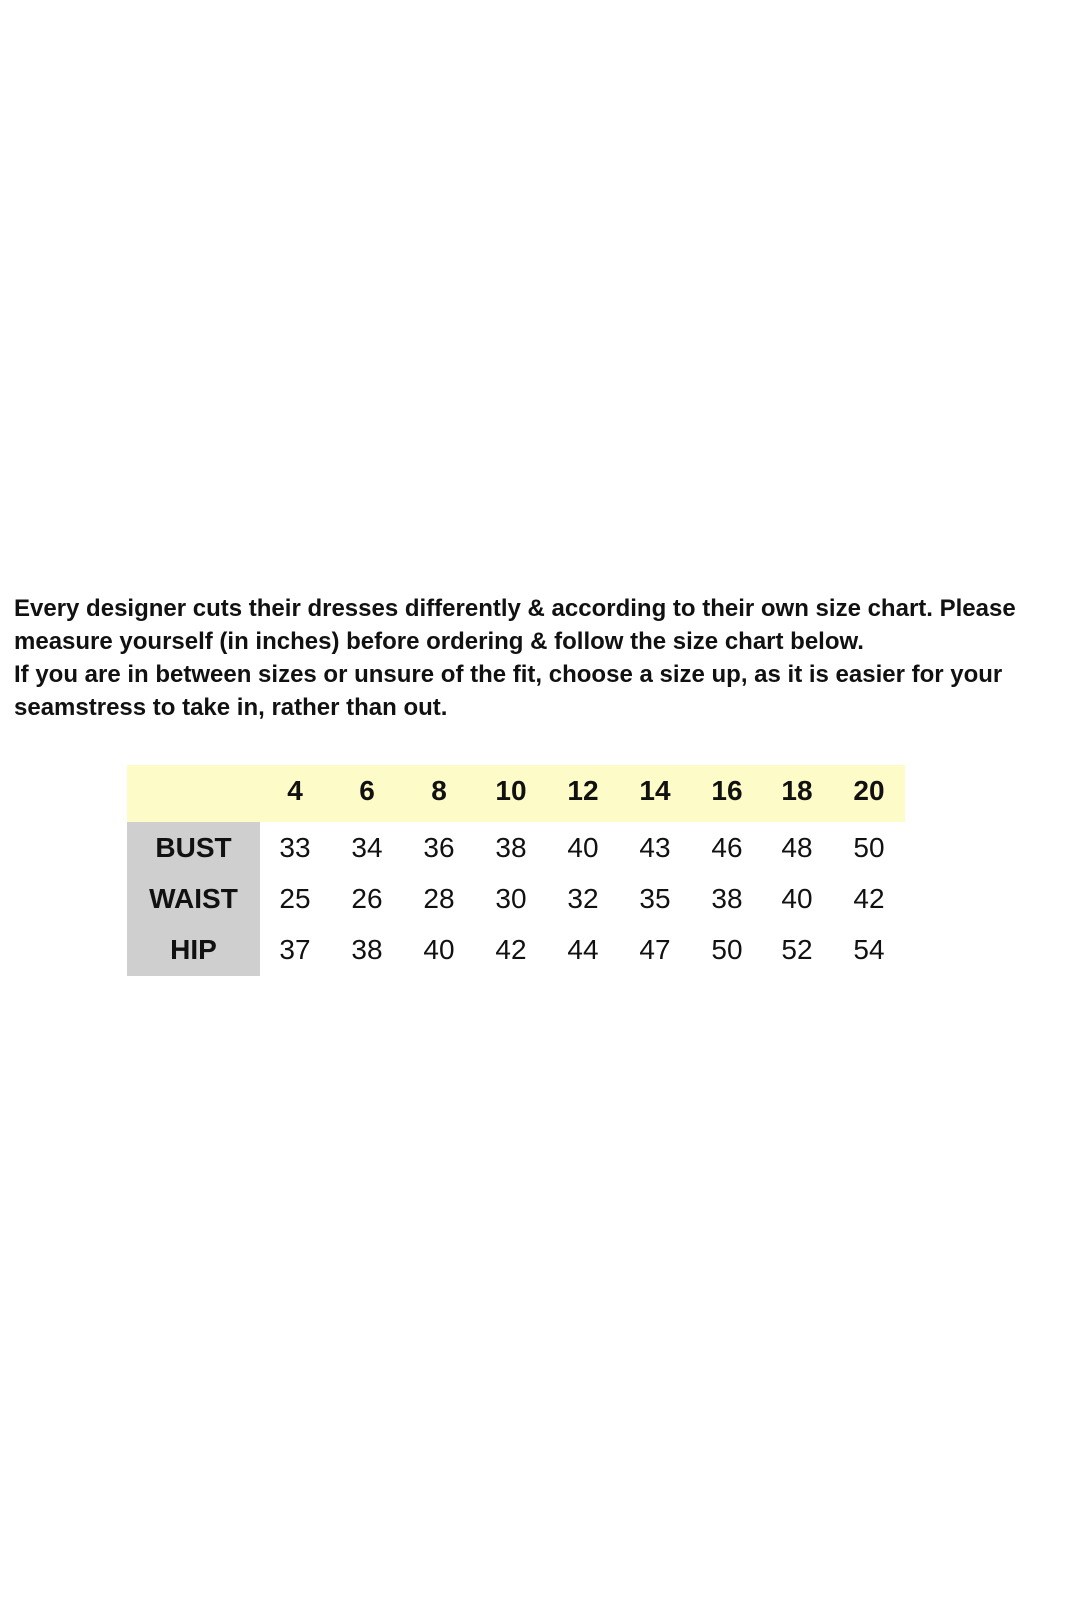 The height and width of the screenshot is (1620, 1080). I want to click on measurement-cell: 37, so click(295, 949).